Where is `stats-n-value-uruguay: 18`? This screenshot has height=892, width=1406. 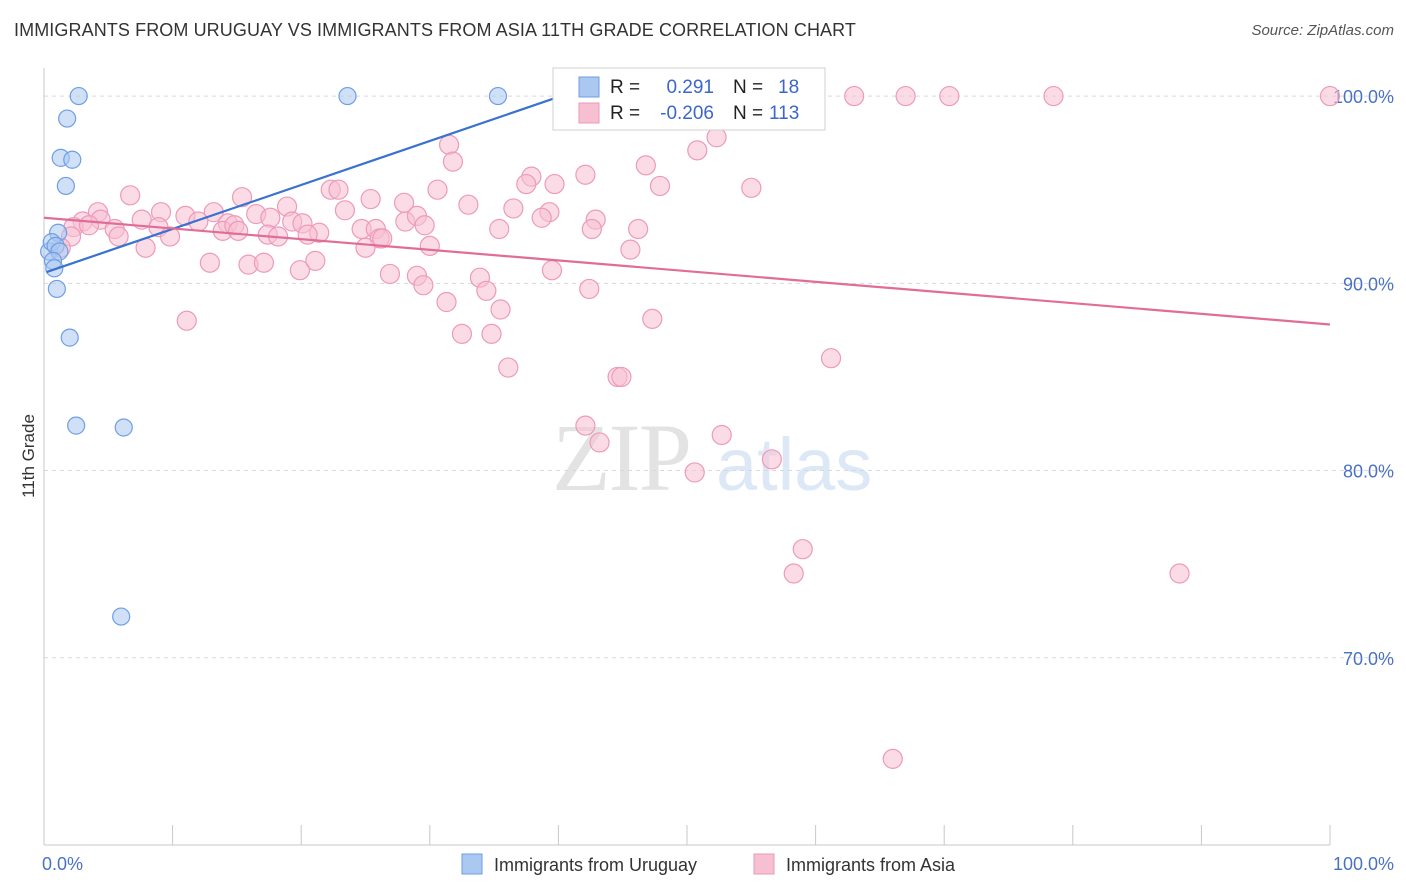 stats-n-value-uruguay: 18 is located at coordinates (788, 87).